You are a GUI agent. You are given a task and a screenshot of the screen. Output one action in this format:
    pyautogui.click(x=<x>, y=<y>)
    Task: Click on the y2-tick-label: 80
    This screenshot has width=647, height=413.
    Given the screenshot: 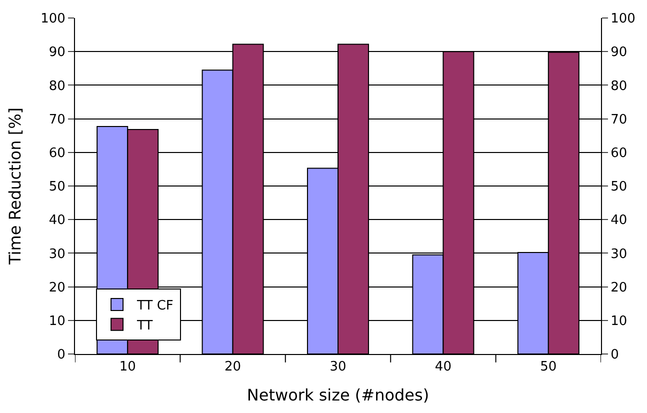 What is the action you would take?
    pyautogui.click(x=619, y=86)
    